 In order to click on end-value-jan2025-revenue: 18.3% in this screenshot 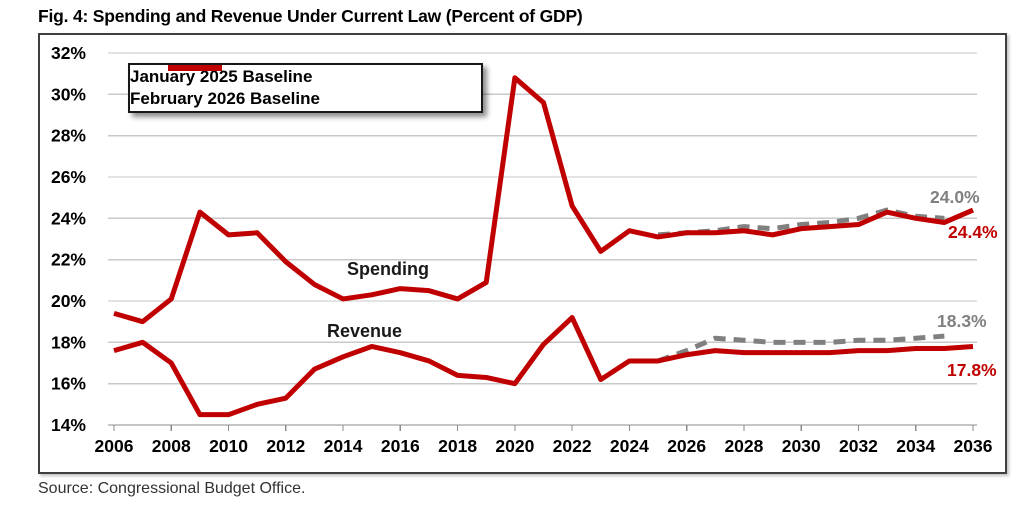, I will do `click(962, 321)`.